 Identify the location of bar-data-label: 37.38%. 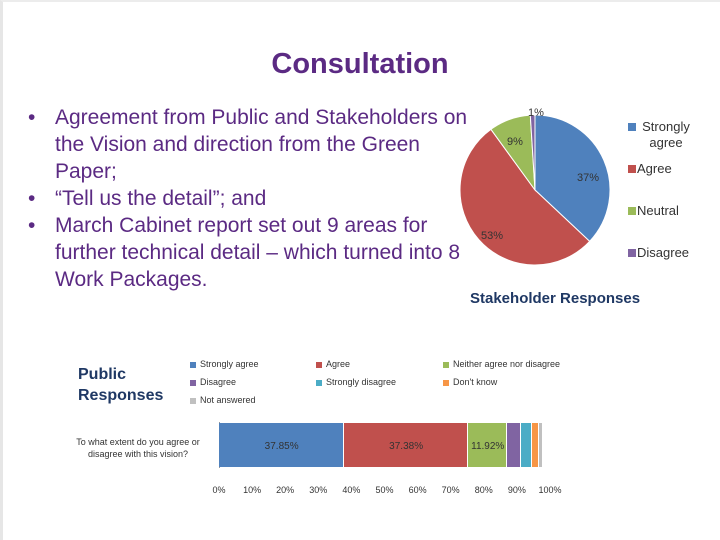
(406, 446).